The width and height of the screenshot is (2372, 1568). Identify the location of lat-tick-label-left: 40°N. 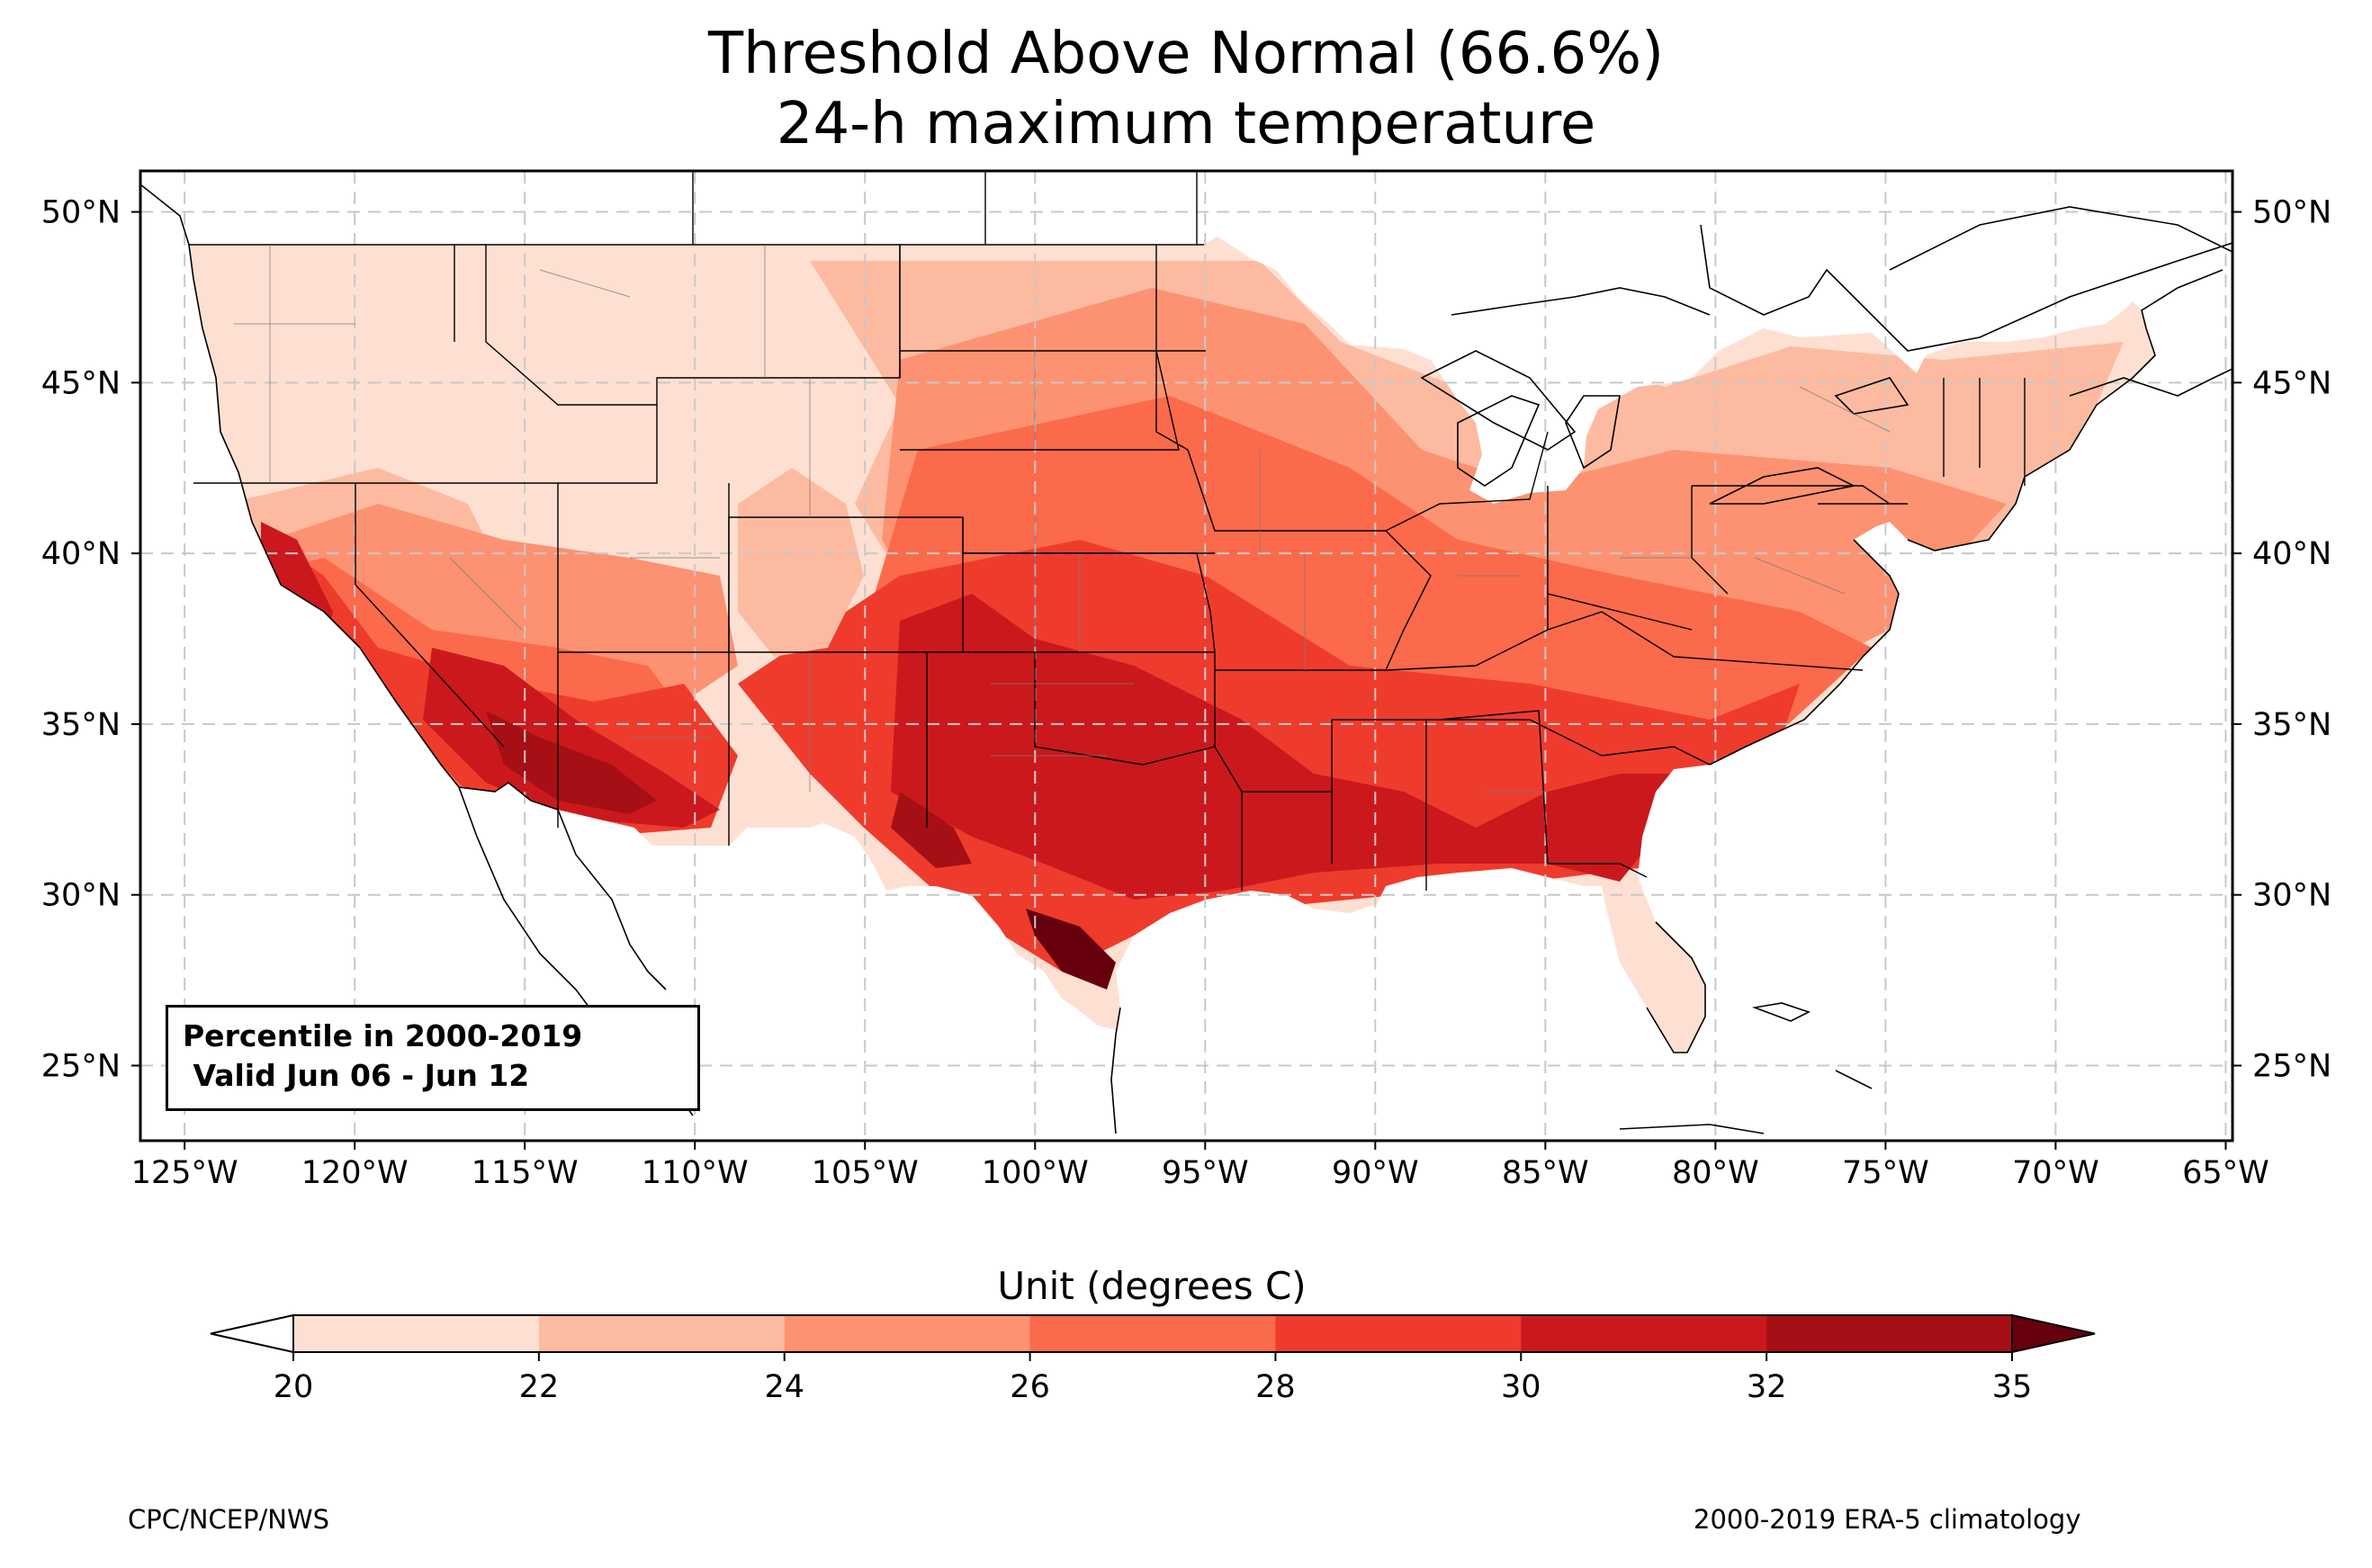
(81, 554).